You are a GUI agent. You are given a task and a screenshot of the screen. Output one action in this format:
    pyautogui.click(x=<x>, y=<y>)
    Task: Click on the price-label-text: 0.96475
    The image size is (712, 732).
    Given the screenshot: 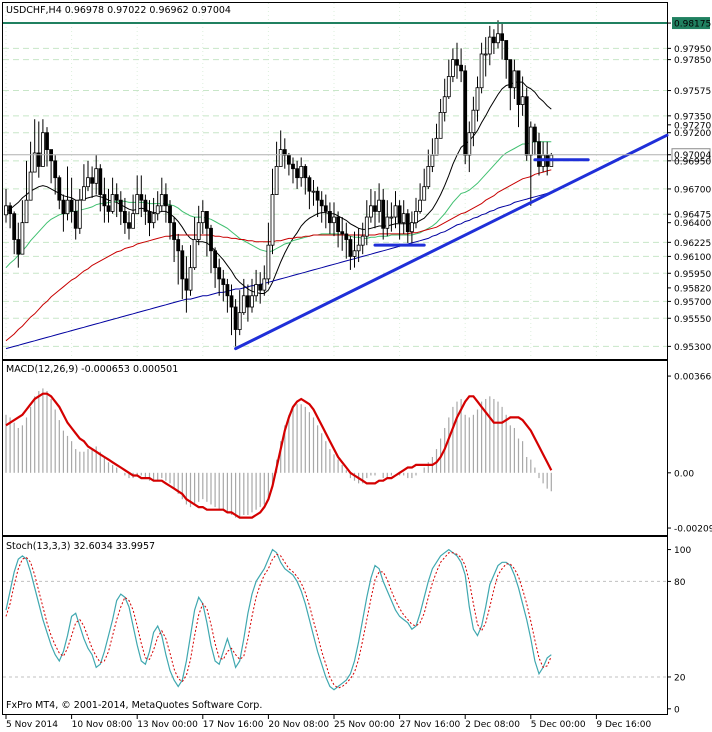 What is the action you would take?
    pyautogui.click(x=692, y=216)
    